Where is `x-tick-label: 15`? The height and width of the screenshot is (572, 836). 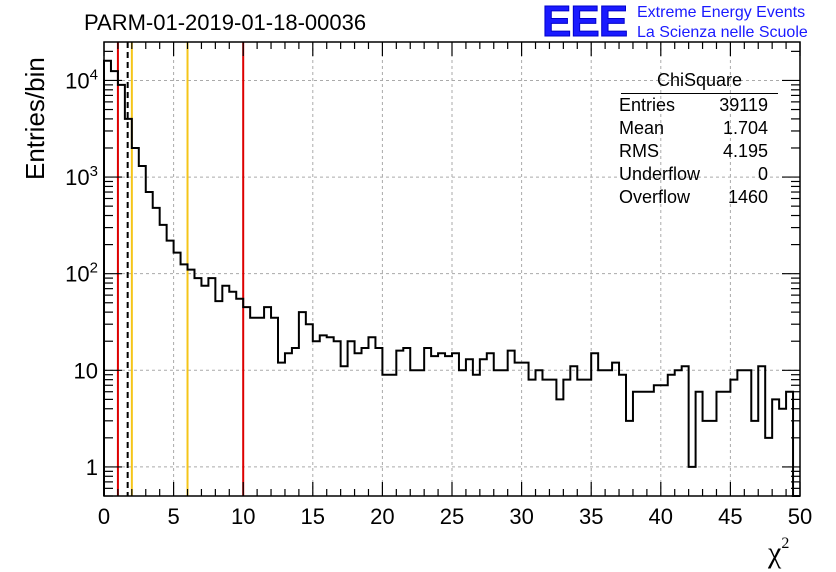
x-tick-label: 15 is located at coordinates (313, 516).